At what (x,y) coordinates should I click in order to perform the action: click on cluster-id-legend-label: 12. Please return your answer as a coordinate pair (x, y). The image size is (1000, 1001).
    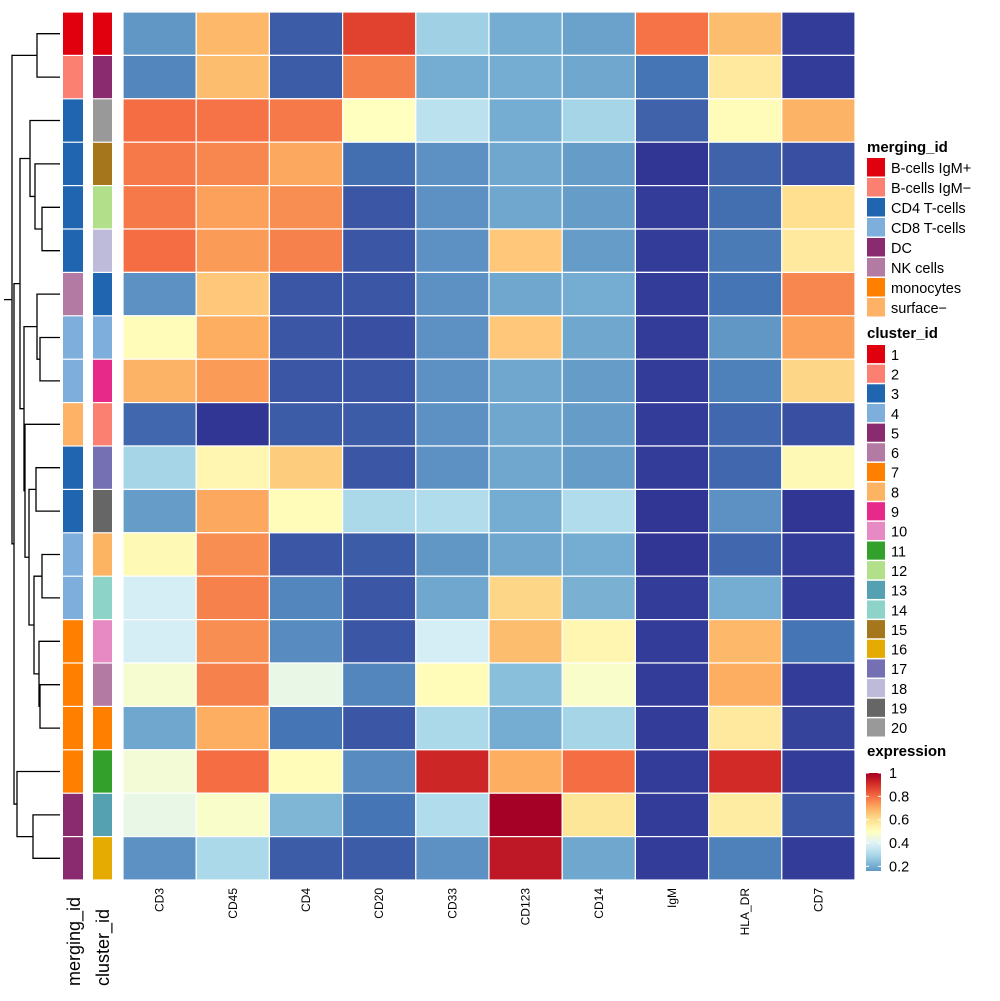
    Looking at the image, I should click on (899, 572).